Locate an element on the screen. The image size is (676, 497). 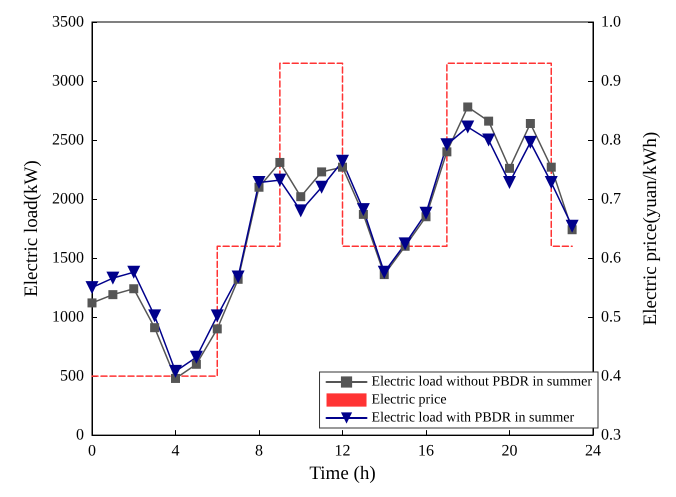
x-tick-label: 20 is located at coordinates (510, 451).